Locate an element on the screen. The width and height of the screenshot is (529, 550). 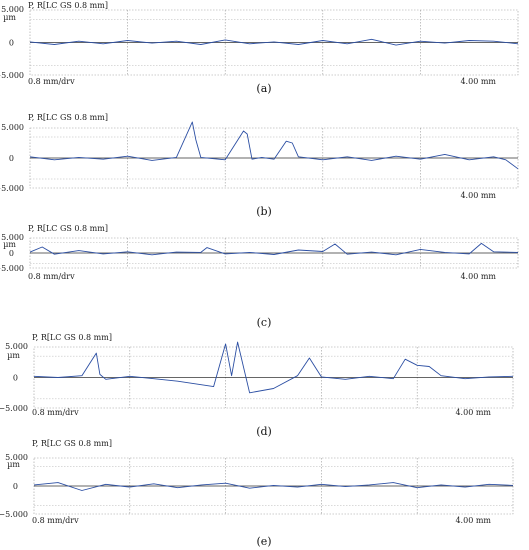
panel-caption: (b) is located at coordinates (264, 211).